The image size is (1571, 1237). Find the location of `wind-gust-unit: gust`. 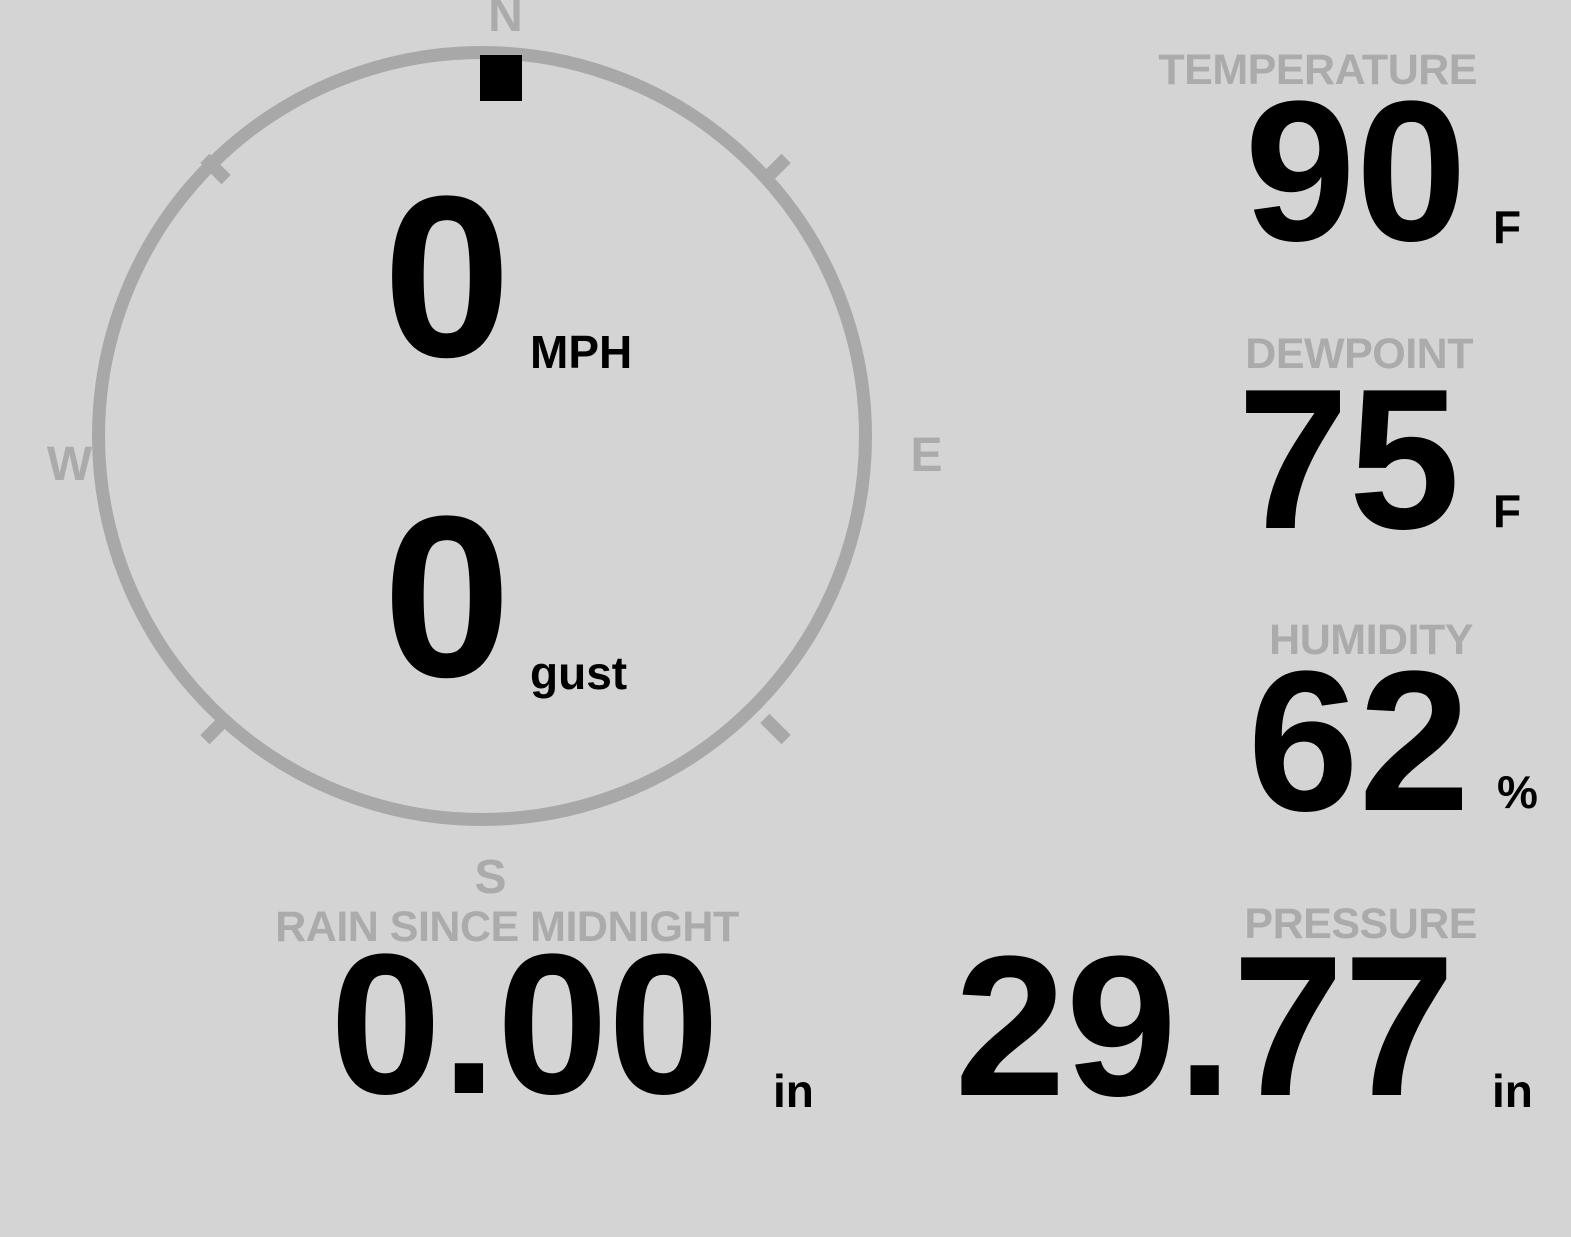

wind-gust-unit: gust is located at coordinates (579, 673).